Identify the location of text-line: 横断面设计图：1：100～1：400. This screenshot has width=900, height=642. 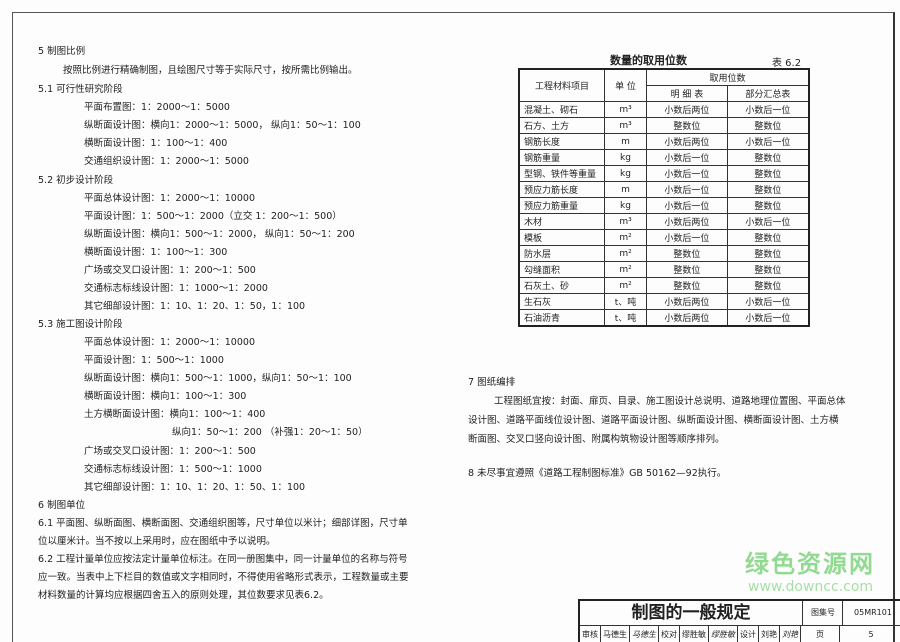
(156, 143).